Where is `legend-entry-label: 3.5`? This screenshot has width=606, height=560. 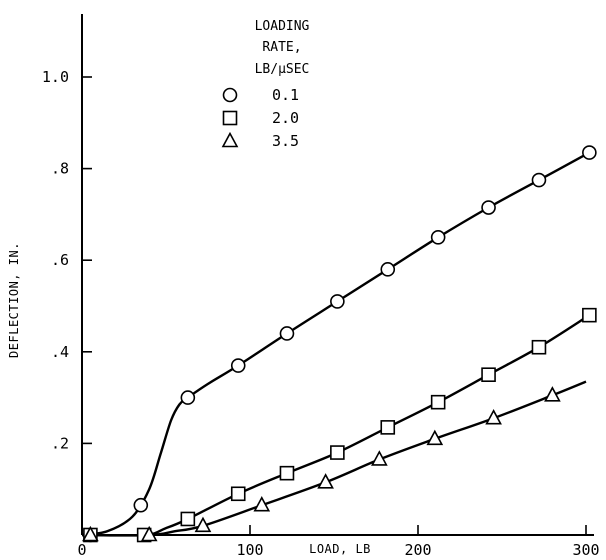
legend-entry-label: 3.5 is located at coordinates (285, 141).